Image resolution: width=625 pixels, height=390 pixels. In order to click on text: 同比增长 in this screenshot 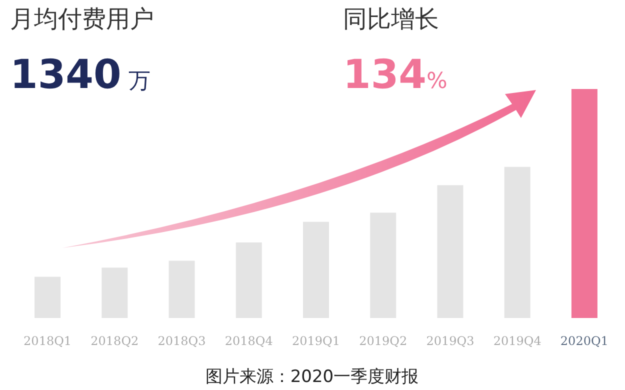, I will do `click(391, 19)`.